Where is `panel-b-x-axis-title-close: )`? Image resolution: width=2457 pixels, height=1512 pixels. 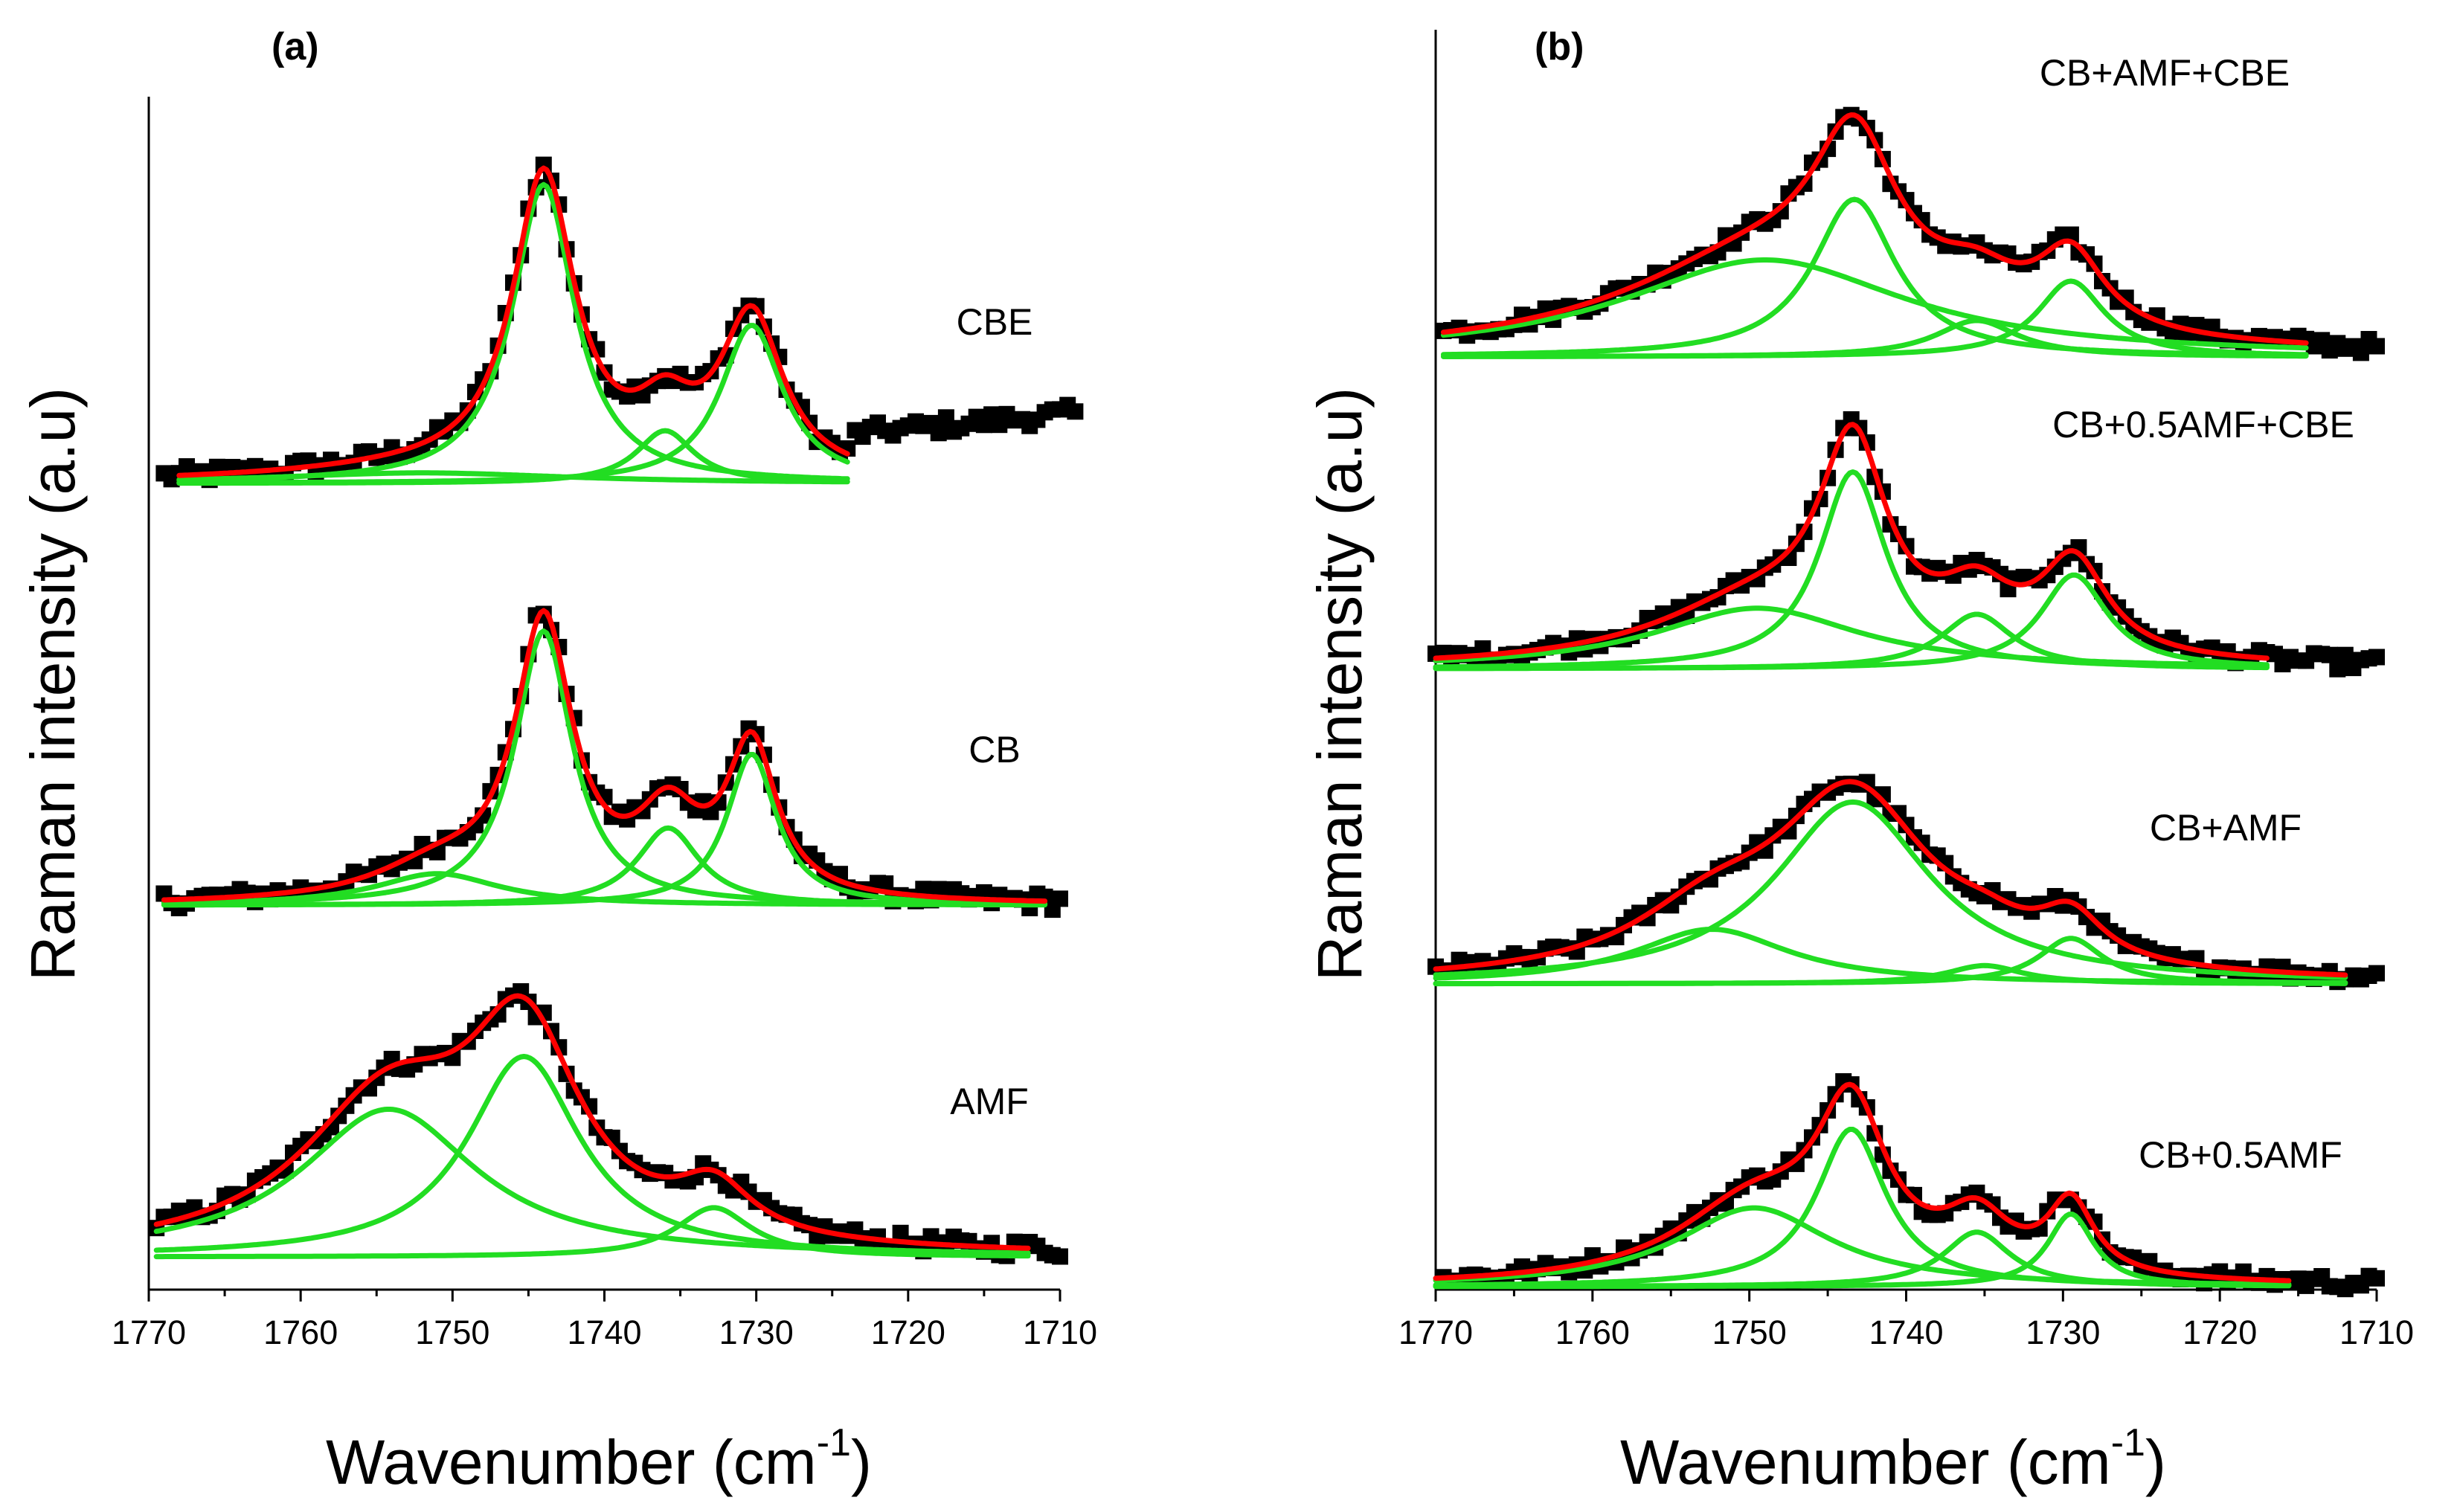 panel-b-x-axis-title-close: ) is located at coordinates (2155, 1462).